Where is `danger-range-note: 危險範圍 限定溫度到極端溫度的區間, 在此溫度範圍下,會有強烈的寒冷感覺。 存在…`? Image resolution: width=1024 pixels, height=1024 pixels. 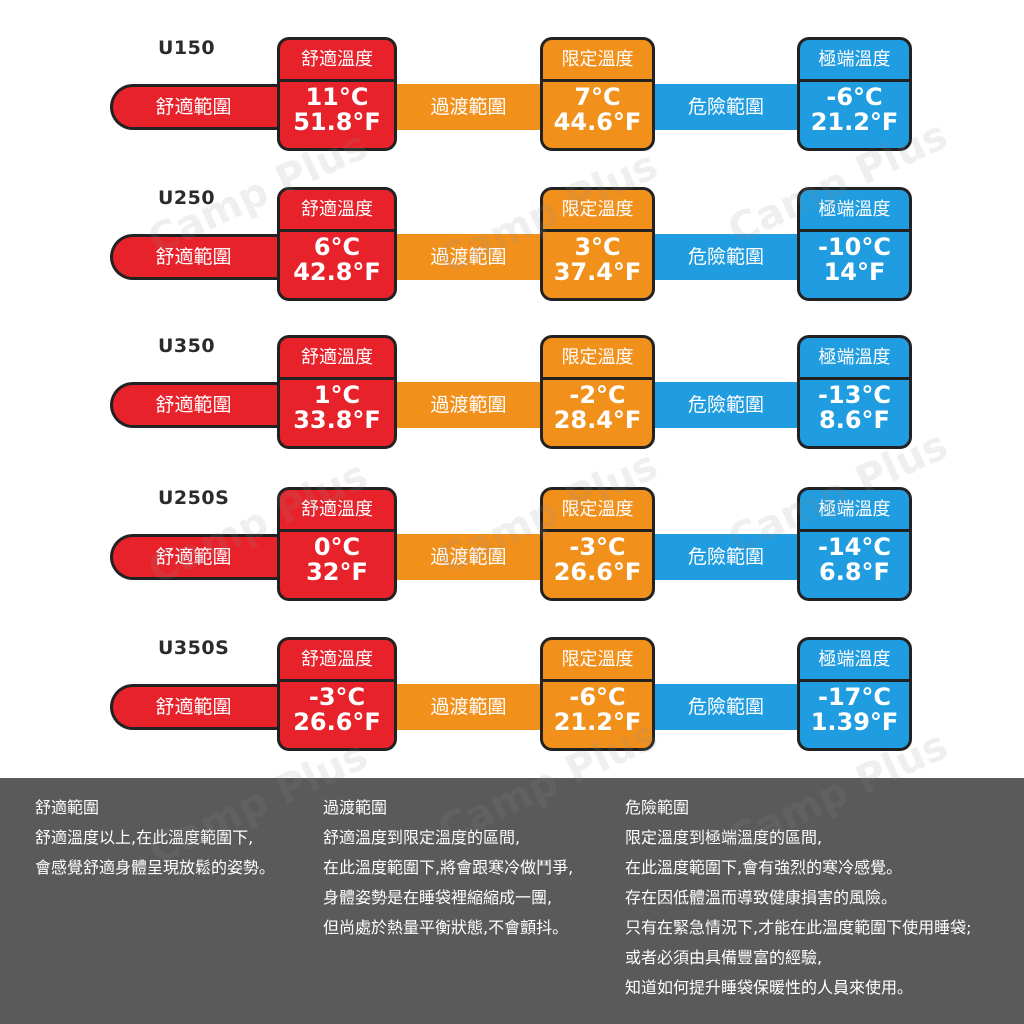
danger-range-note: 危險範圍 限定溫度到極端溫度的區間, 在此溫度範圍下,會有強烈的寒冷感覺。 存在… is located at coordinates (798, 898).